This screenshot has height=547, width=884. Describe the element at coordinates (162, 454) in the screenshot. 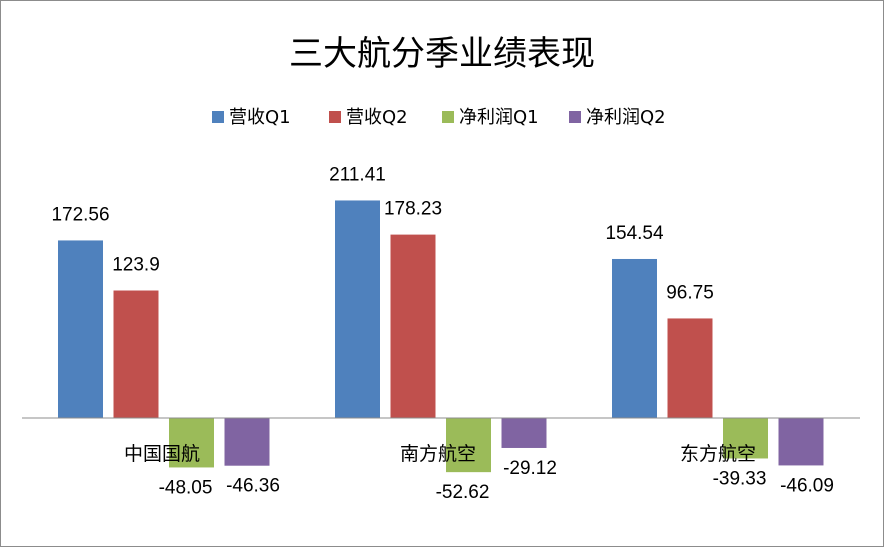

I see `category-label: 中国国航` at that location.